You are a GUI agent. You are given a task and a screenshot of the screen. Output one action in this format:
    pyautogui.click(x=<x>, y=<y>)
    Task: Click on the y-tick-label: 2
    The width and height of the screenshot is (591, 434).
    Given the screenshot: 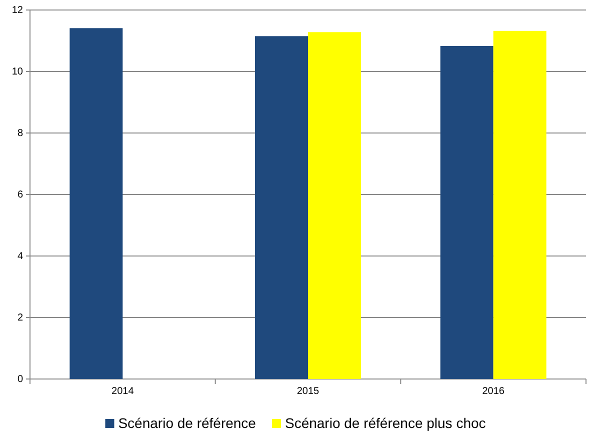 What is the action you would take?
    pyautogui.click(x=20, y=318)
    